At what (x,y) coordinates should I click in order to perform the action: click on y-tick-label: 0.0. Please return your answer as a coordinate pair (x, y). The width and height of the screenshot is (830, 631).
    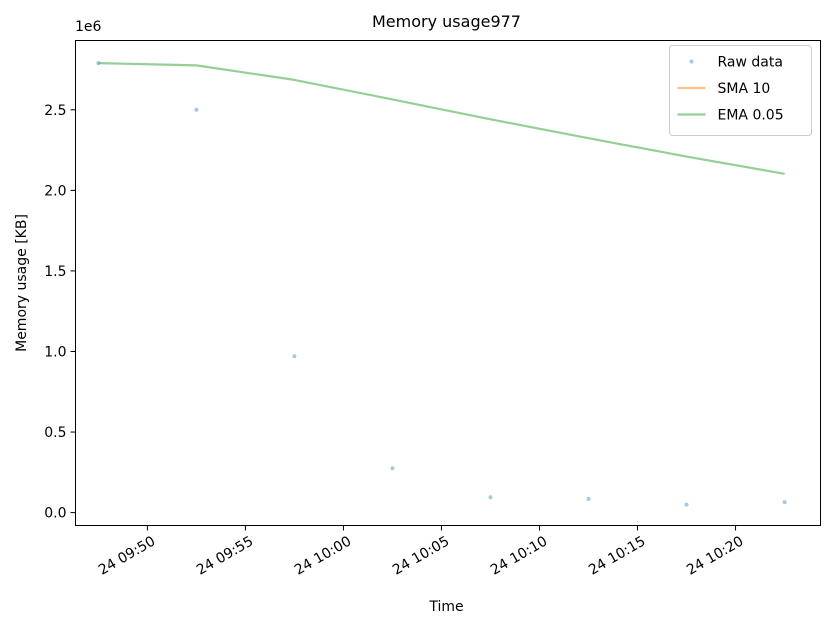
    Looking at the image, I should click on (55, 514).